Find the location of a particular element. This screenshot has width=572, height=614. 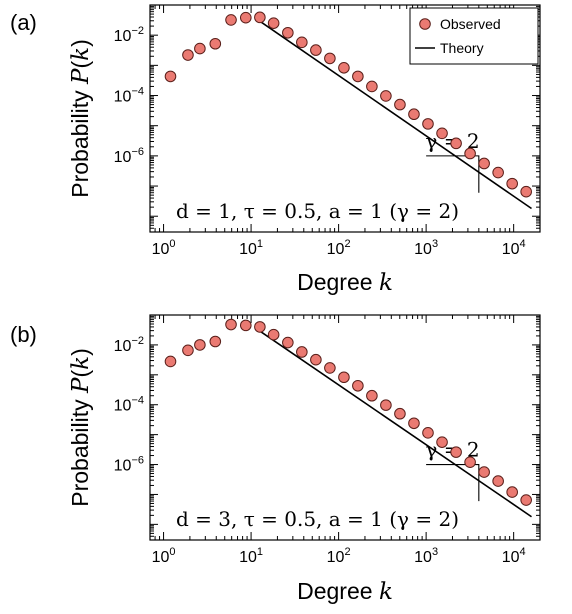

panel-label: (a) is located at coordinates (23, 22).